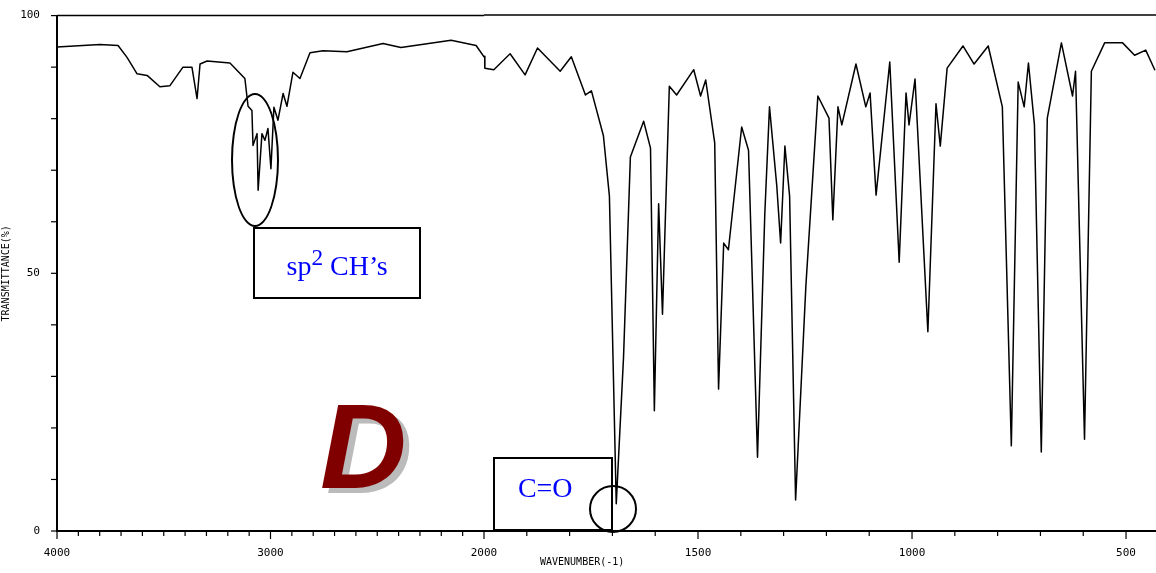  Describe the element at coordinates (36, 530) in the screenshot. I see `y-tick-label: 0` at that location.